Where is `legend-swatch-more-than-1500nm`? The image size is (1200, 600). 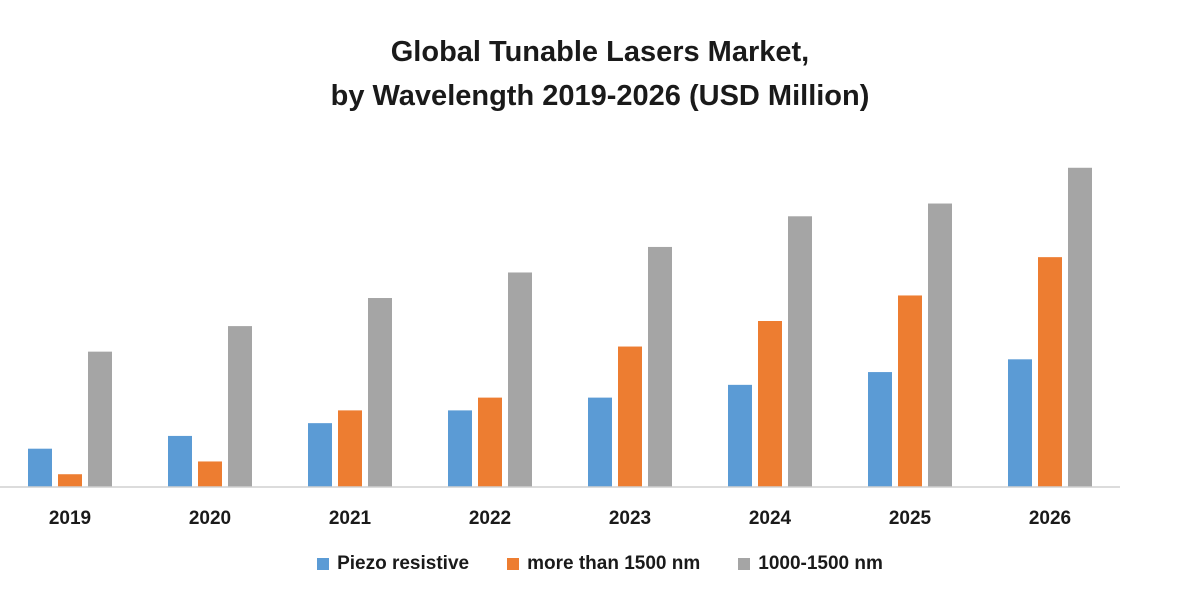 legend-swatch-more-than-1500nm is located at coordinates (513, 564).